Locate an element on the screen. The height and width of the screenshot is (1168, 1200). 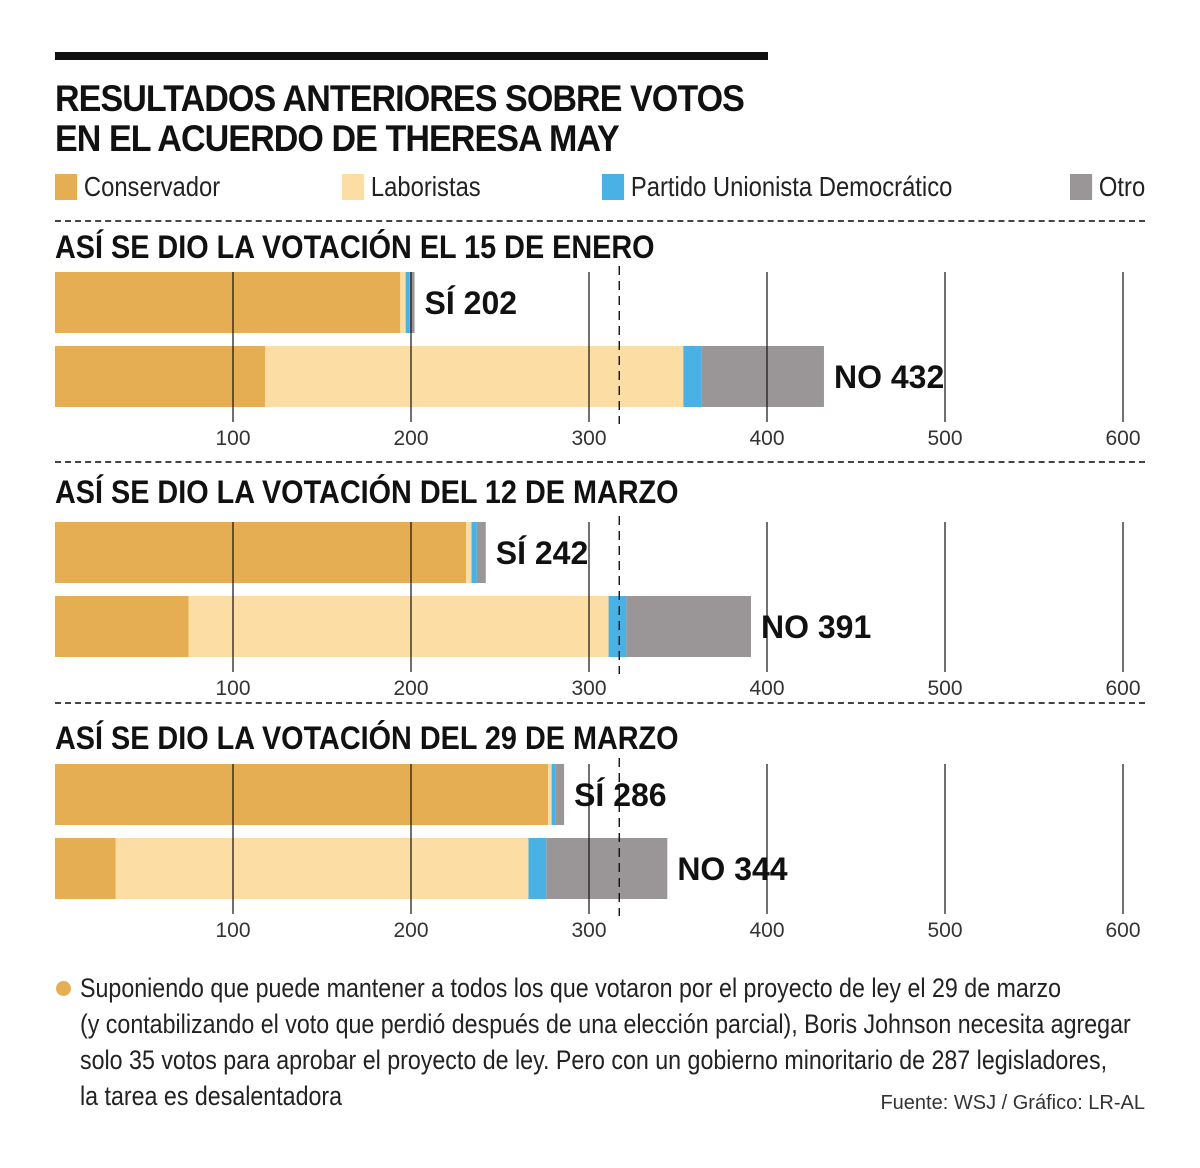
top-rule is located at coordinates (411, 56).